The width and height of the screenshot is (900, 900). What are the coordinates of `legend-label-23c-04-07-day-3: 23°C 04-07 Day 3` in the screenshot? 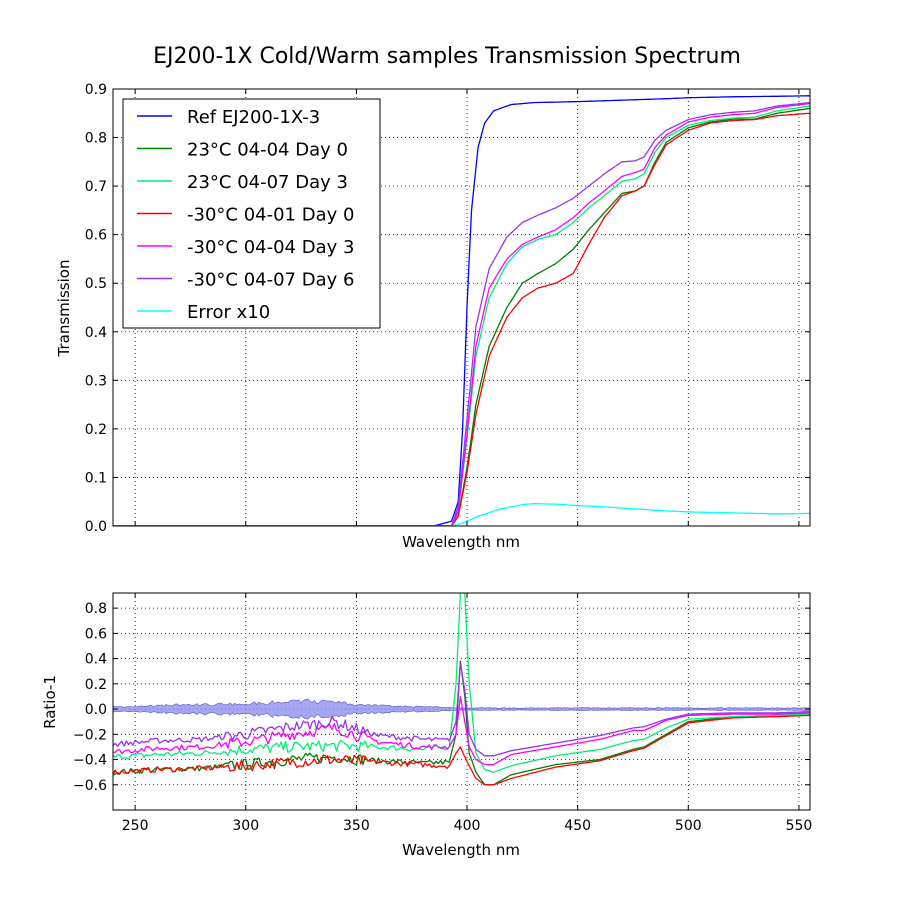 It's located at (267, 182).